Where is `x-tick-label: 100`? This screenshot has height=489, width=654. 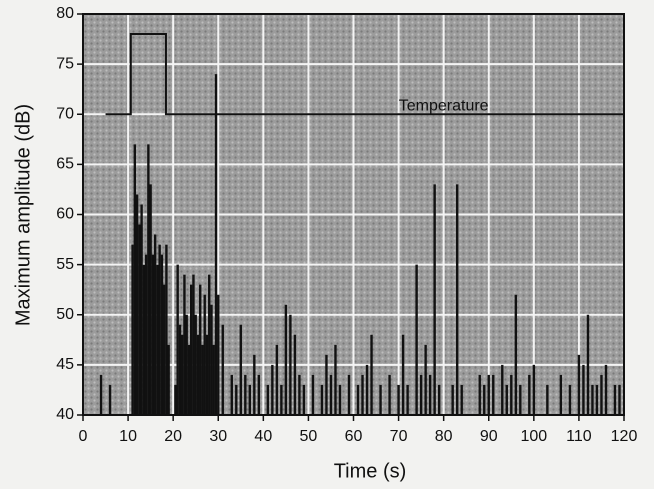
x-tick-label: 100 is located at coordinates (533, 436).